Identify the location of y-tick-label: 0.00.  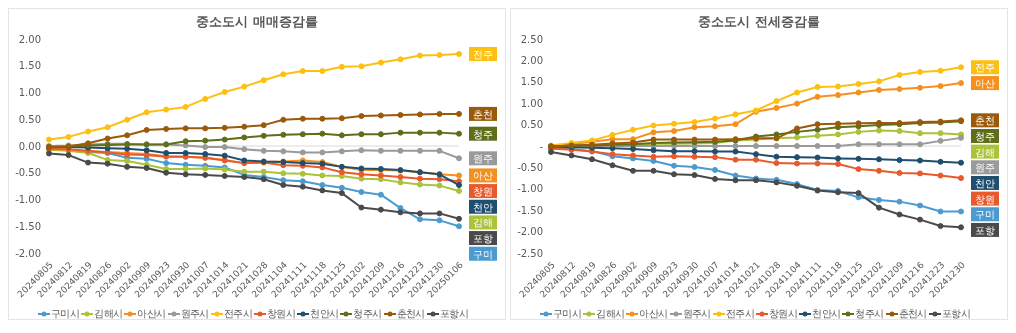
(29, 146).